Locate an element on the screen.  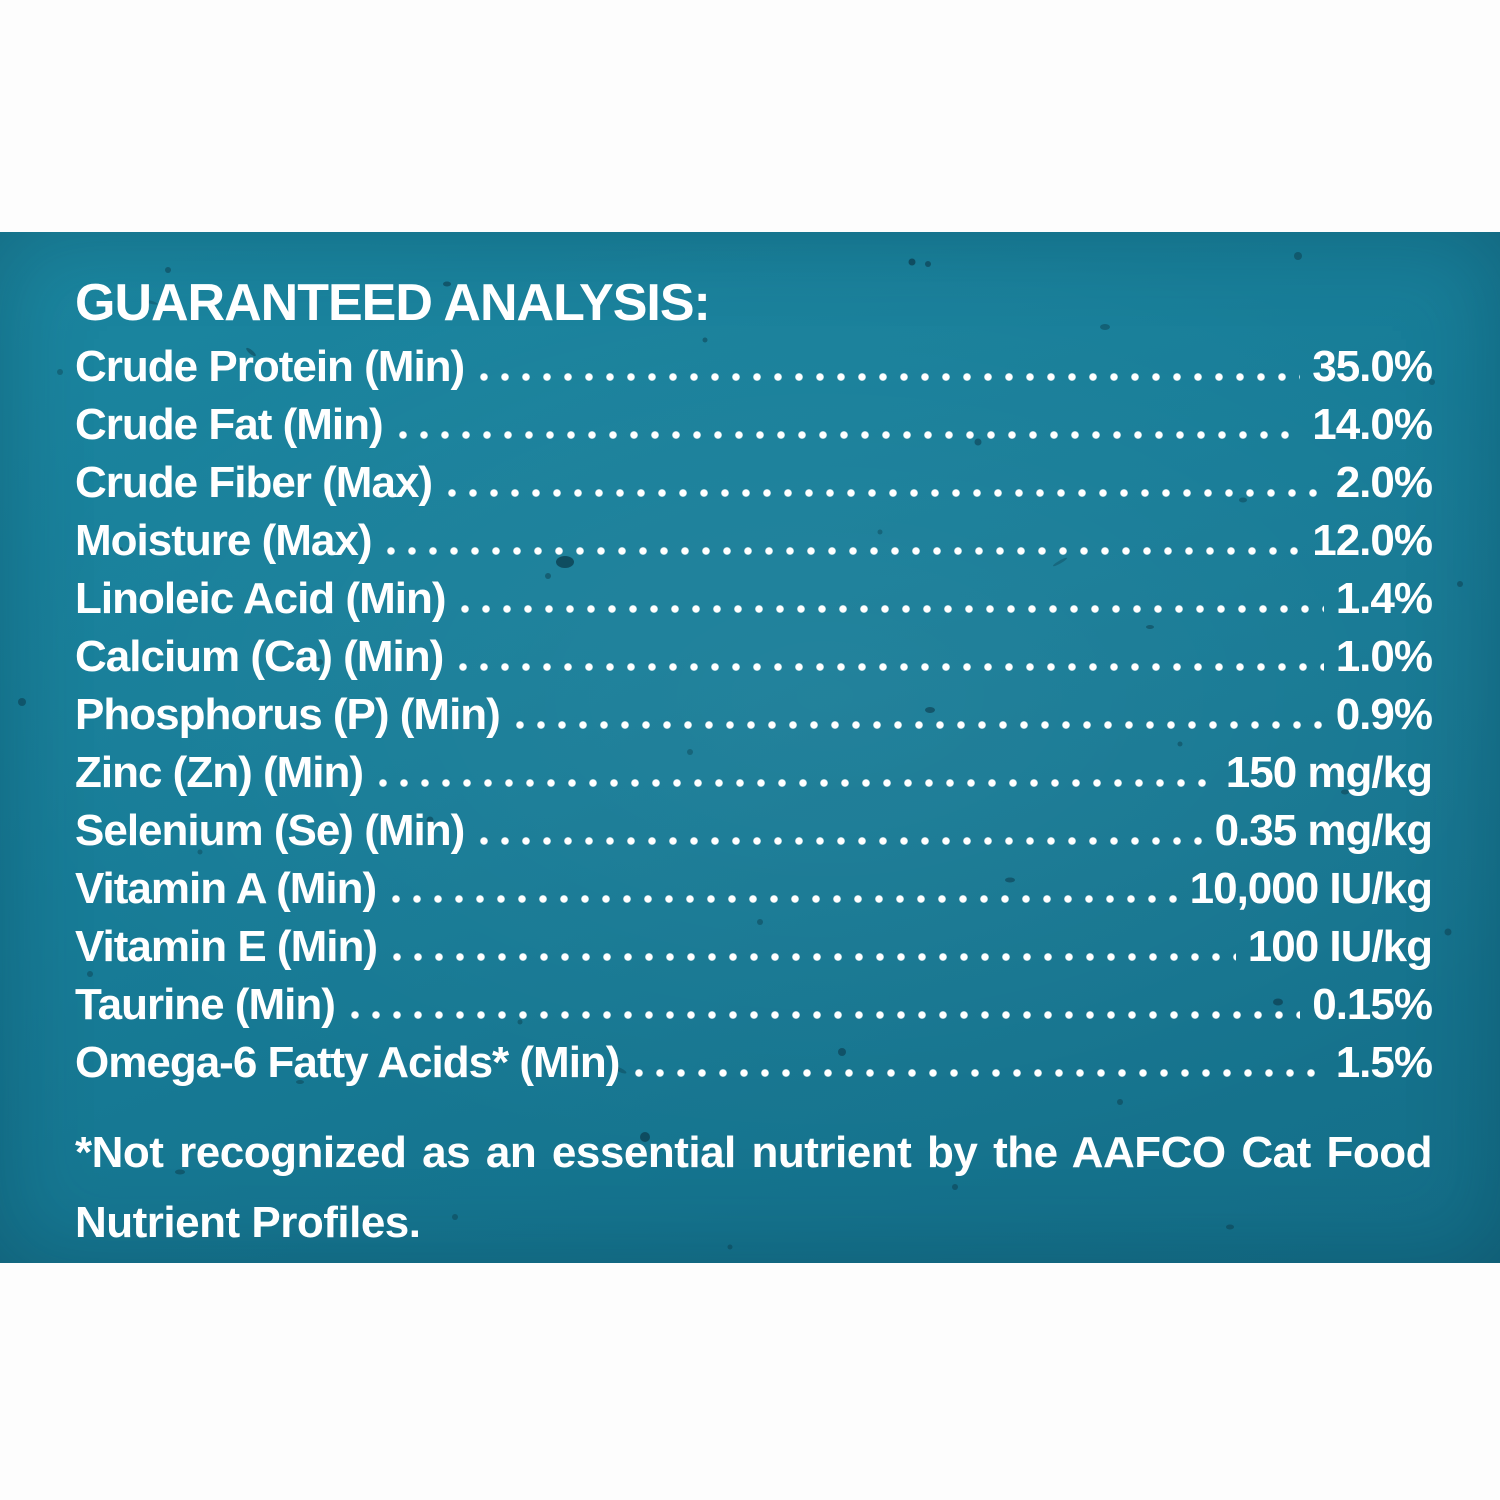
nutrient-value: 0.9% is located at coordinates (1384, 714).